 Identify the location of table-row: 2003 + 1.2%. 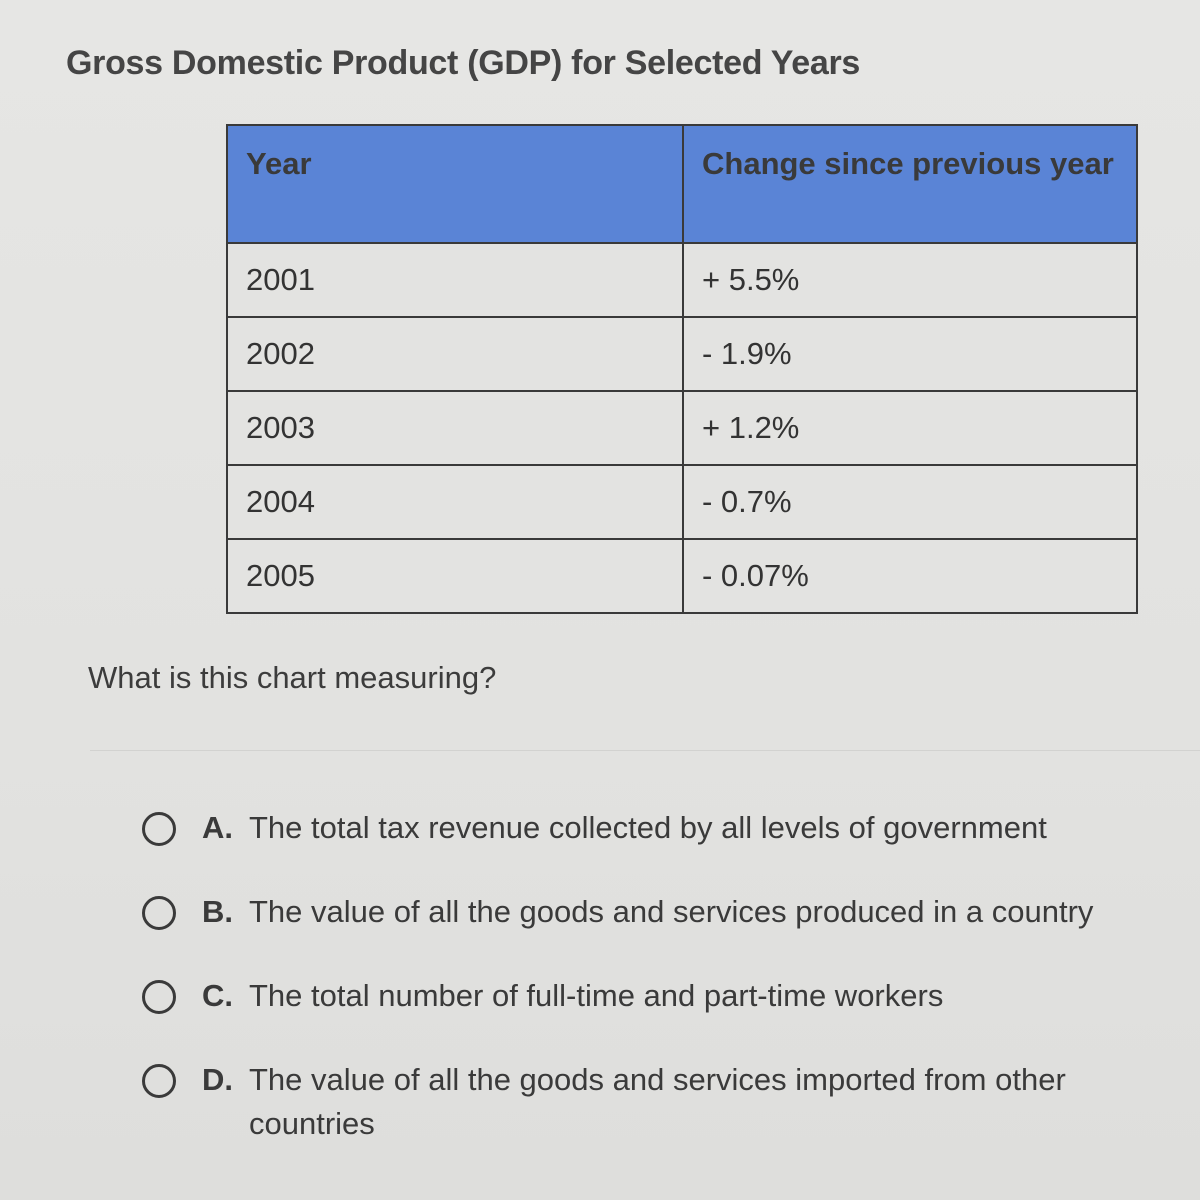
(682, 428).